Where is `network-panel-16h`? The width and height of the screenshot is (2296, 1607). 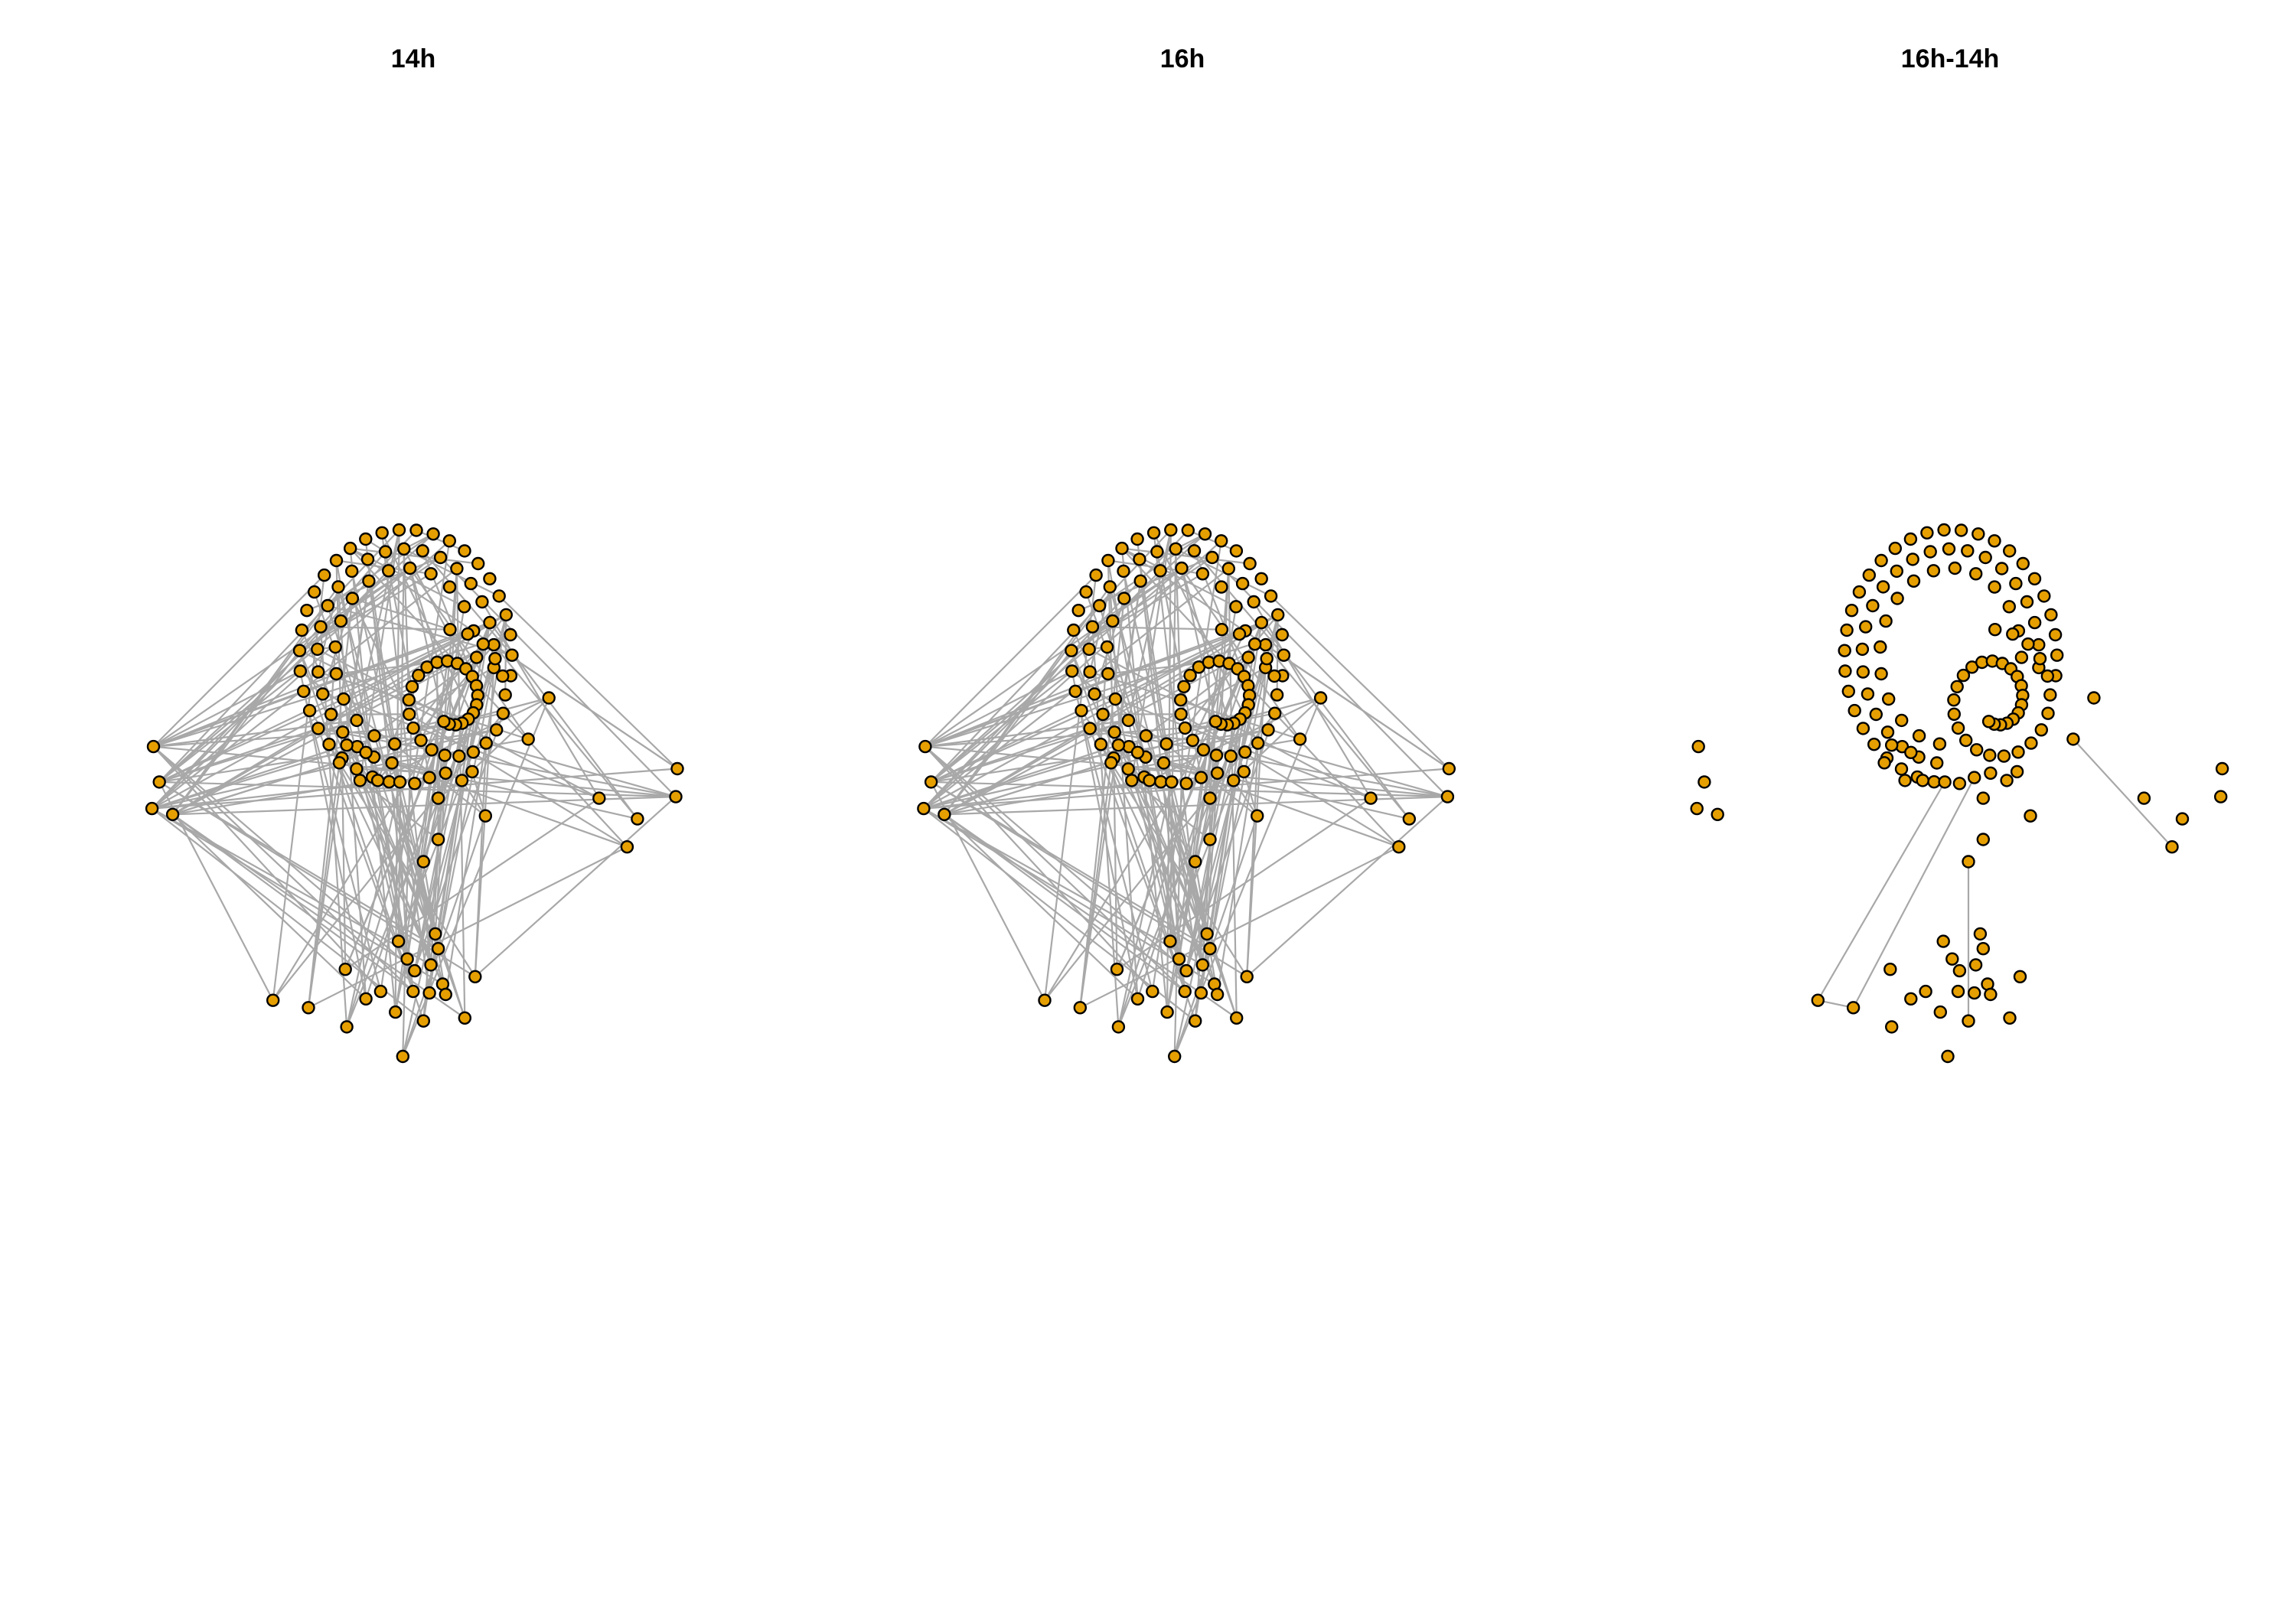 network-panel-16h is located at coordinates (1186, 793).